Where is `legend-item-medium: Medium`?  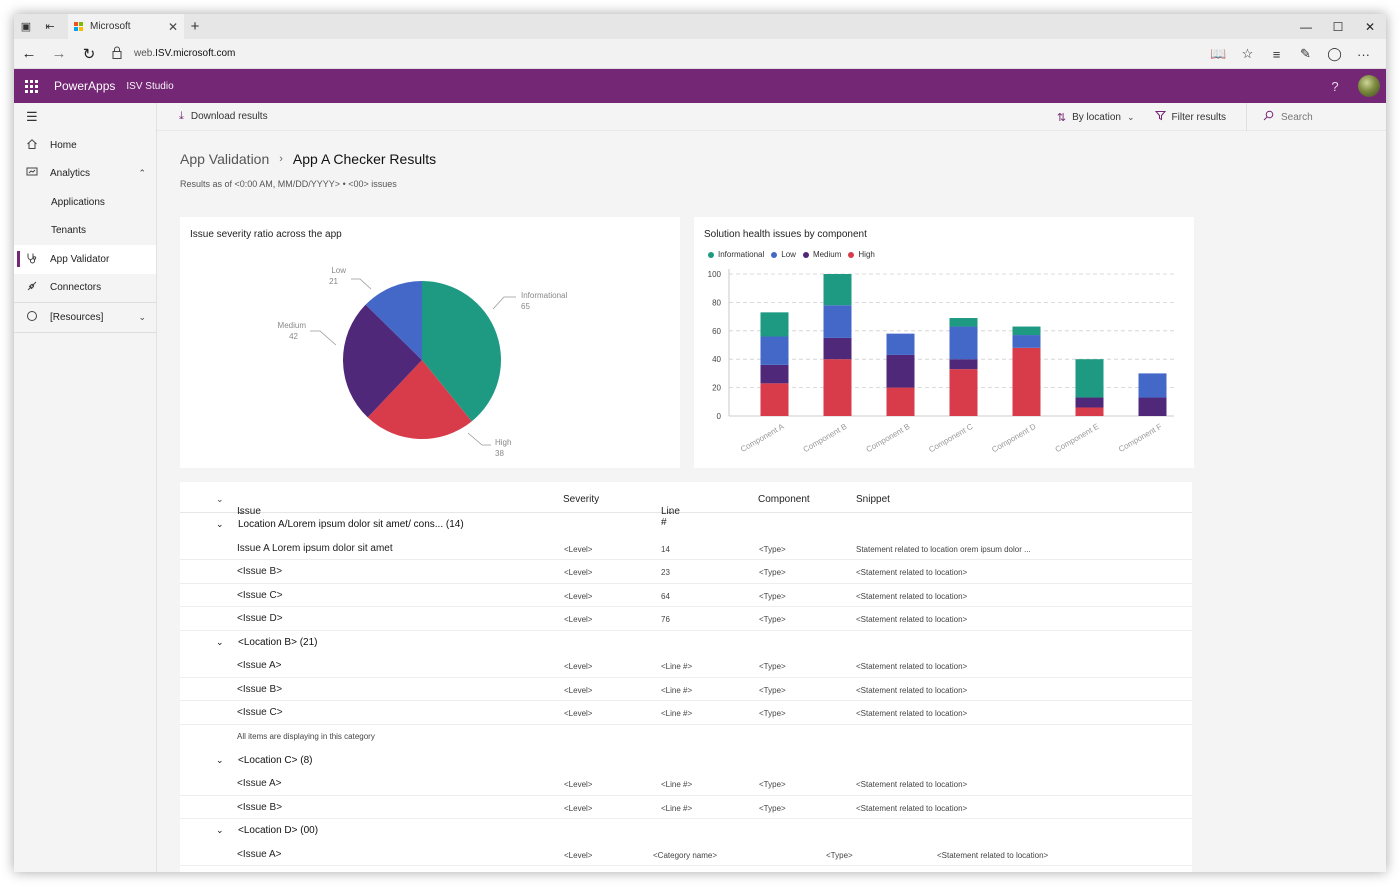 legend-item-medium: Medium is located at coordinates (821, 254).